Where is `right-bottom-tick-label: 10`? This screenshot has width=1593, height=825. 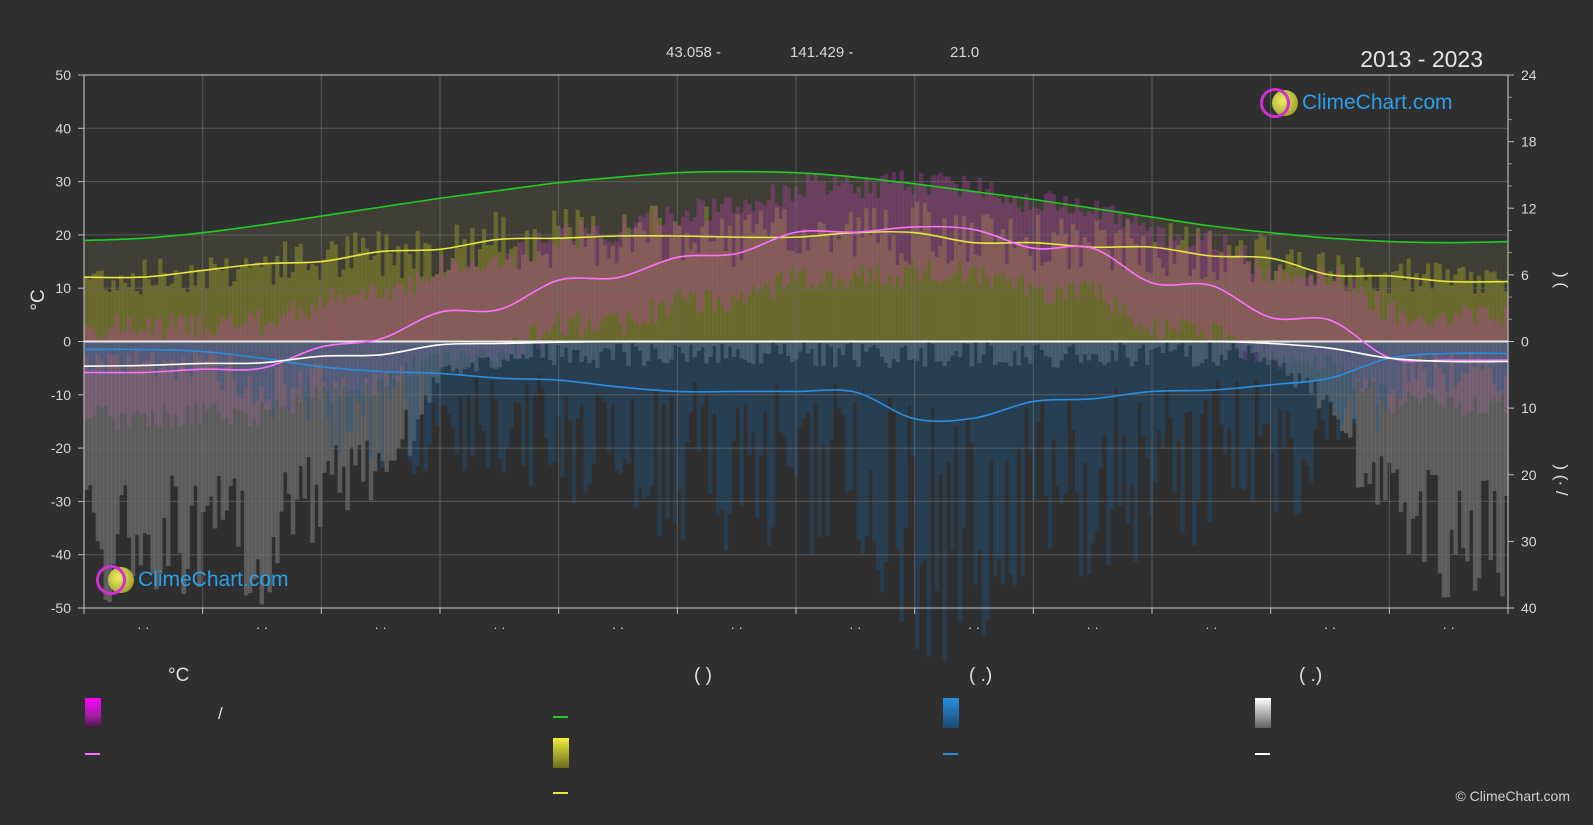 right-bottom-tick-label: 10 is located at coordinates (1529, 408).